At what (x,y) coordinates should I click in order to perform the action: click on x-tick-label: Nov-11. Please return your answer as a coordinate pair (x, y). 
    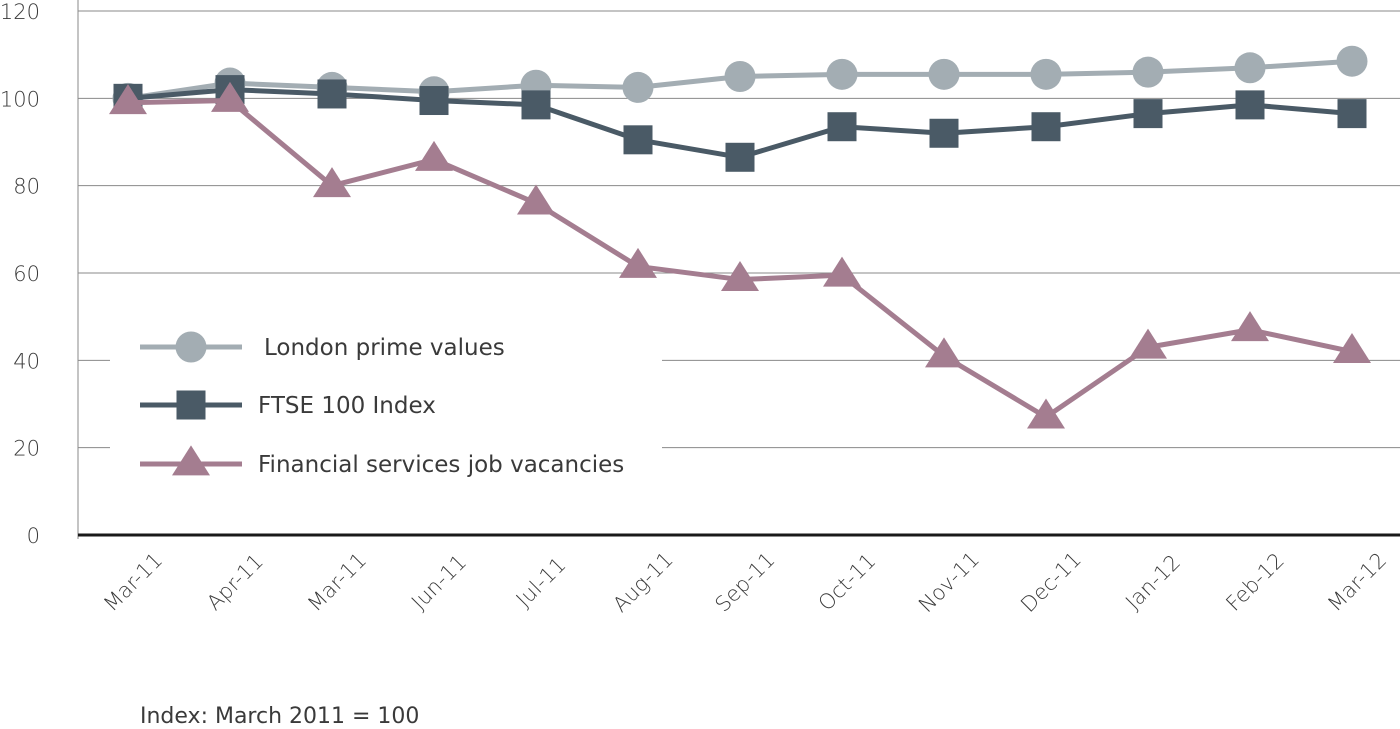
    Looking at the image, I should click on (949, 582).